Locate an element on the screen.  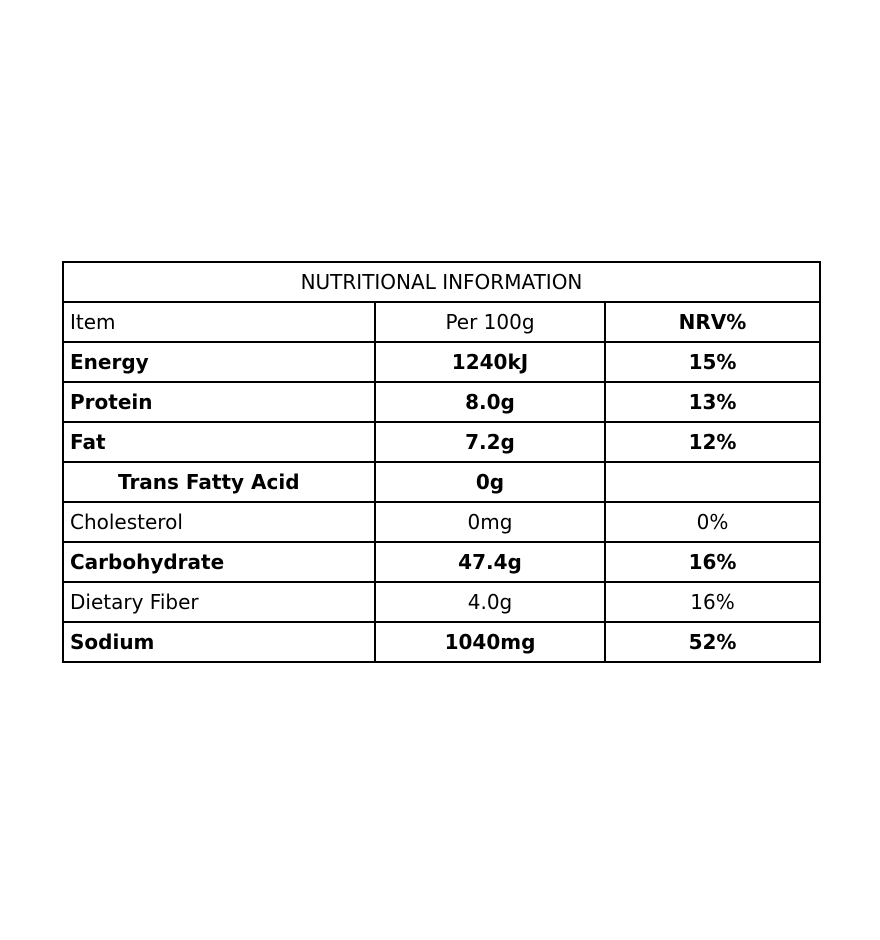
table-row: Carbohydrate 47.4g 16% is located at coordinates (441, 562).